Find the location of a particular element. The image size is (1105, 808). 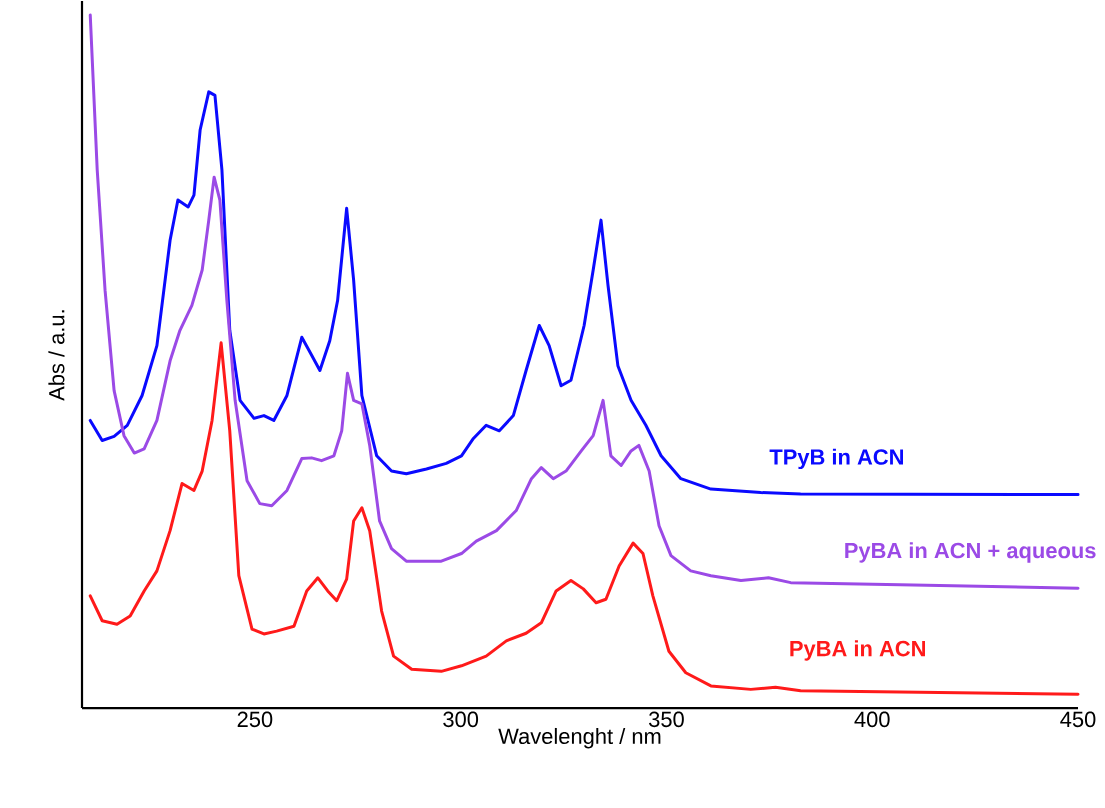

x-tick-label: 400 is located at coordinates (872, 719).